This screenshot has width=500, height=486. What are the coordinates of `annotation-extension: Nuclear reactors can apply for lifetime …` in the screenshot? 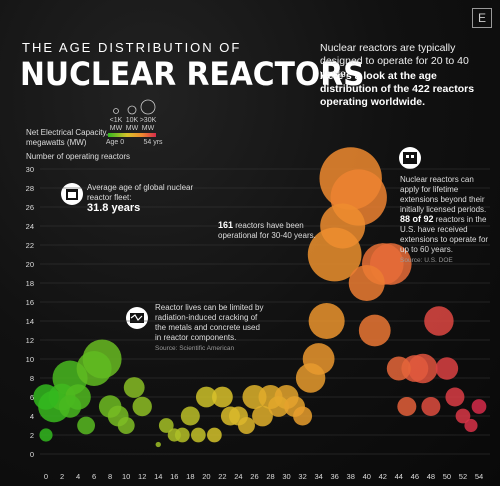 It's located at (447, 195).